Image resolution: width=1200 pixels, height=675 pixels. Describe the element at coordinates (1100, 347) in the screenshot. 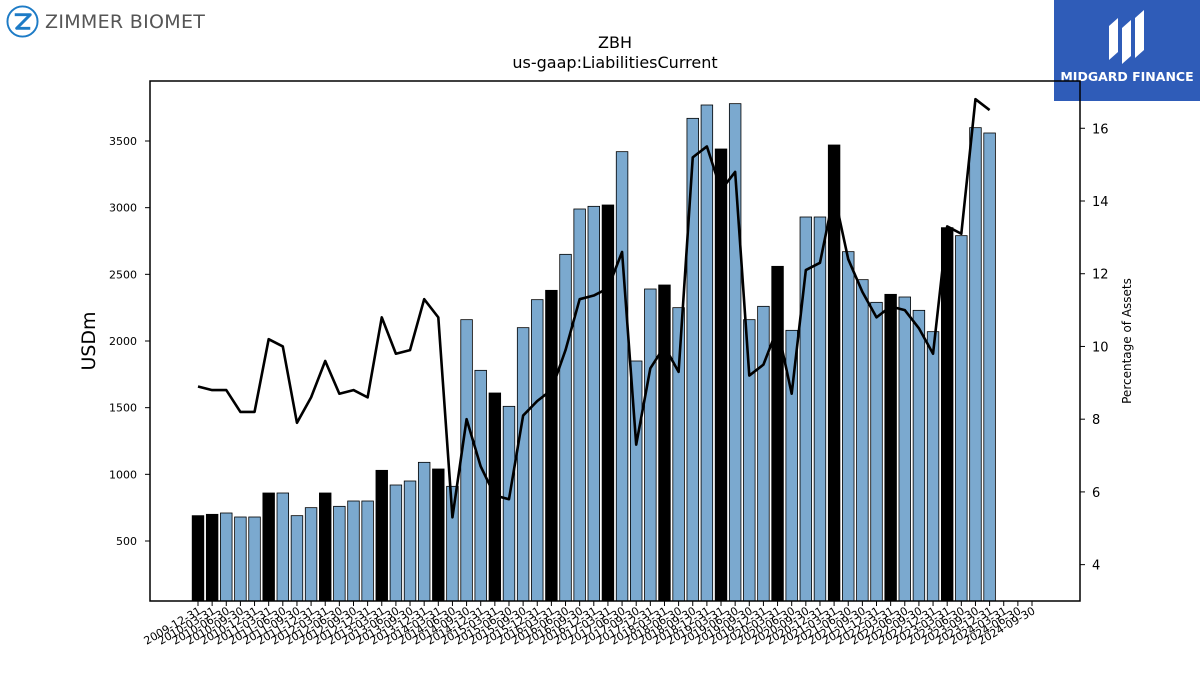

I see `y2-tick-label: 10` at that location.